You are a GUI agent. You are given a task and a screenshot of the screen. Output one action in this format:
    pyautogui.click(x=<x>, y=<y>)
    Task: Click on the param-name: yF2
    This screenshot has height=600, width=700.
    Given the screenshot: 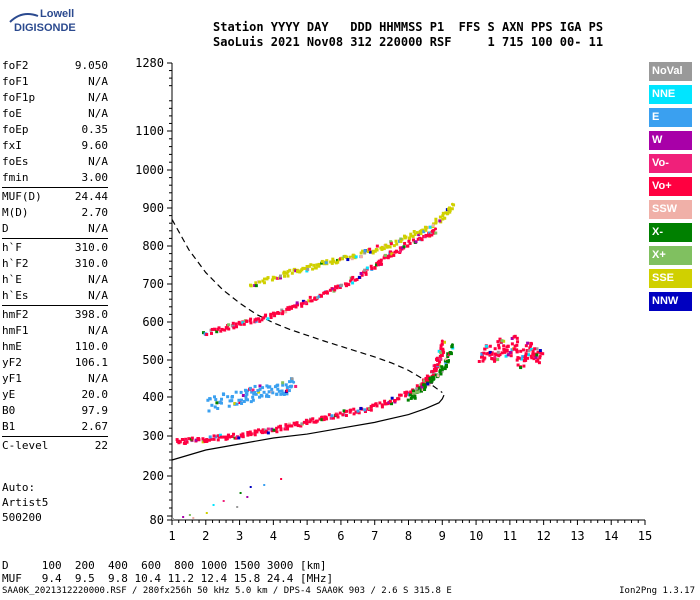 What is the action you would take?
    pyautogui.click(x=12, y=362)
    